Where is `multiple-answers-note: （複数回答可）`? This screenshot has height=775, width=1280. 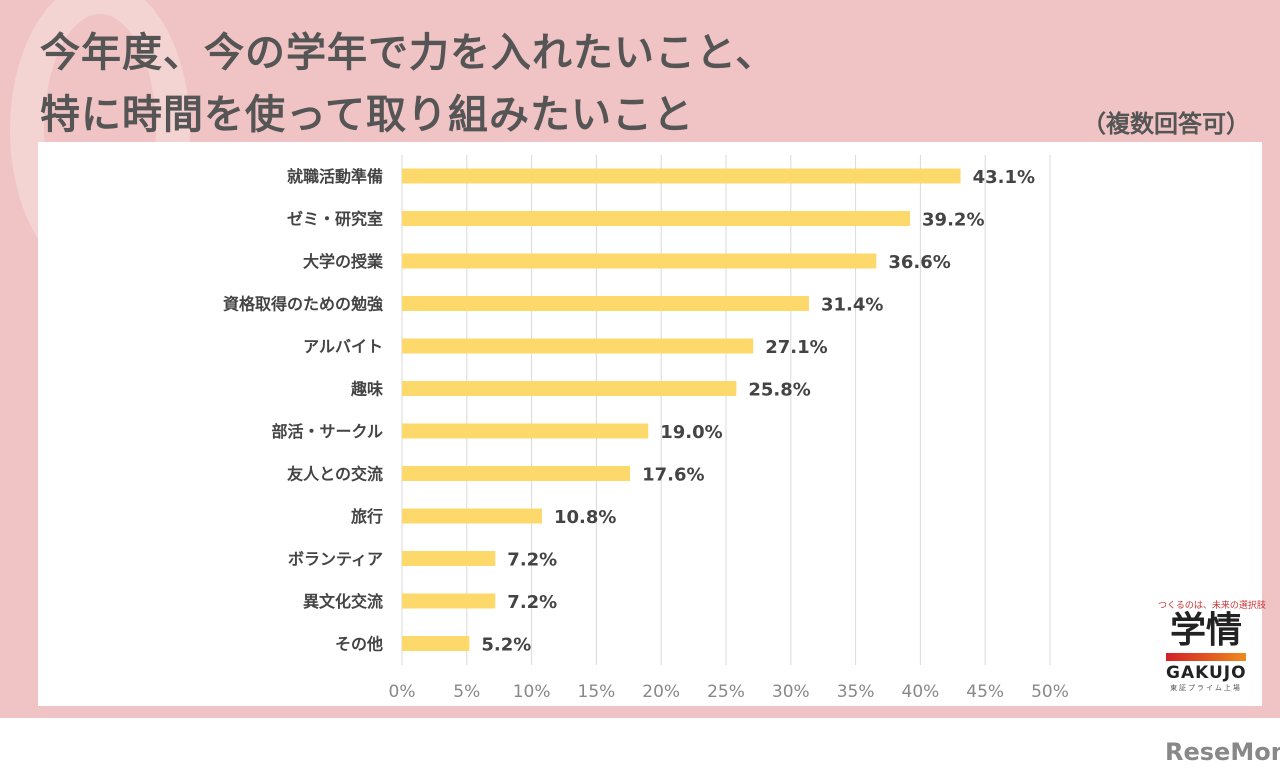
multiple-answers-note: （複数回答可） is located at coordinates (1166, 124).